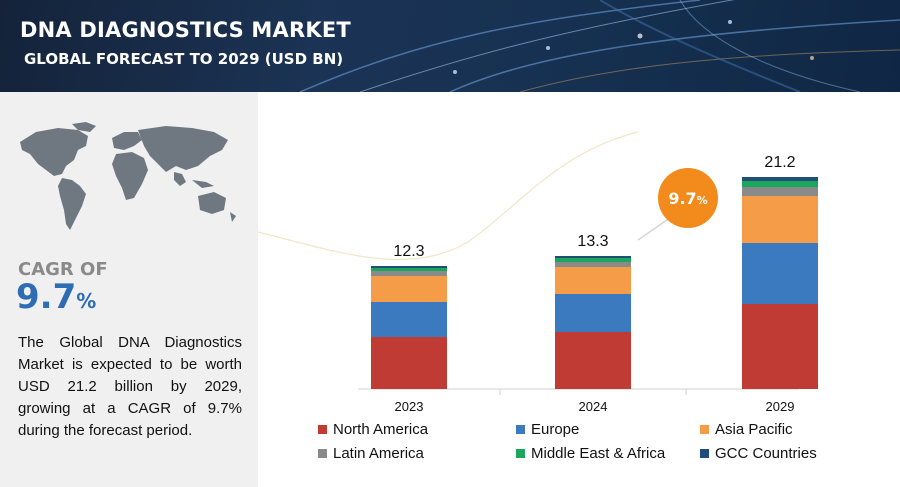  What do you see at coordinates (381, 429) in the screenshot?
I see `legend-label: North America` at bounding box center [381, 429].